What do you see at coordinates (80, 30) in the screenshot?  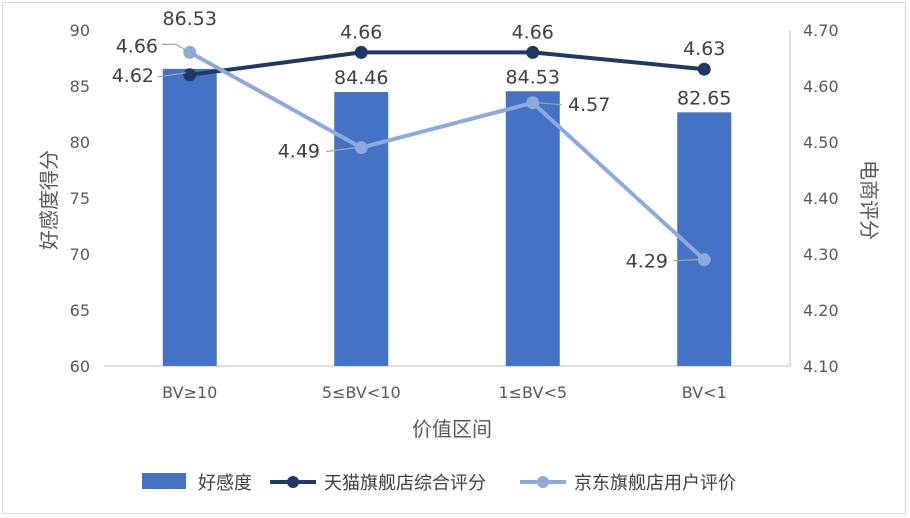 I see `y-tick-label: 90` at bounding box center [80, 30].